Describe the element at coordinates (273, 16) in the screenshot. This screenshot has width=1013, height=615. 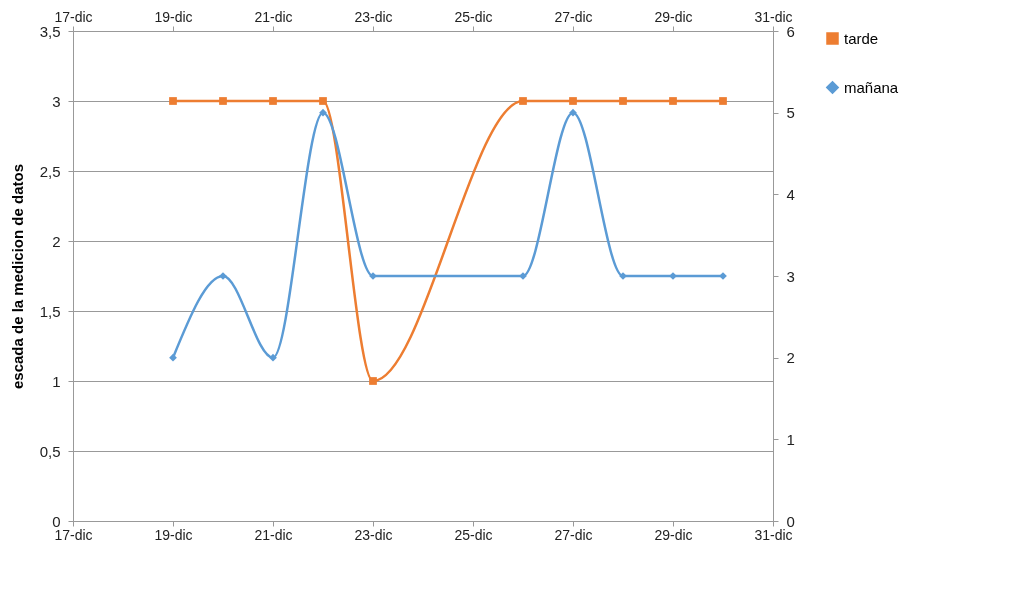
I see `x2-tick-label: 21-dic` at that location.